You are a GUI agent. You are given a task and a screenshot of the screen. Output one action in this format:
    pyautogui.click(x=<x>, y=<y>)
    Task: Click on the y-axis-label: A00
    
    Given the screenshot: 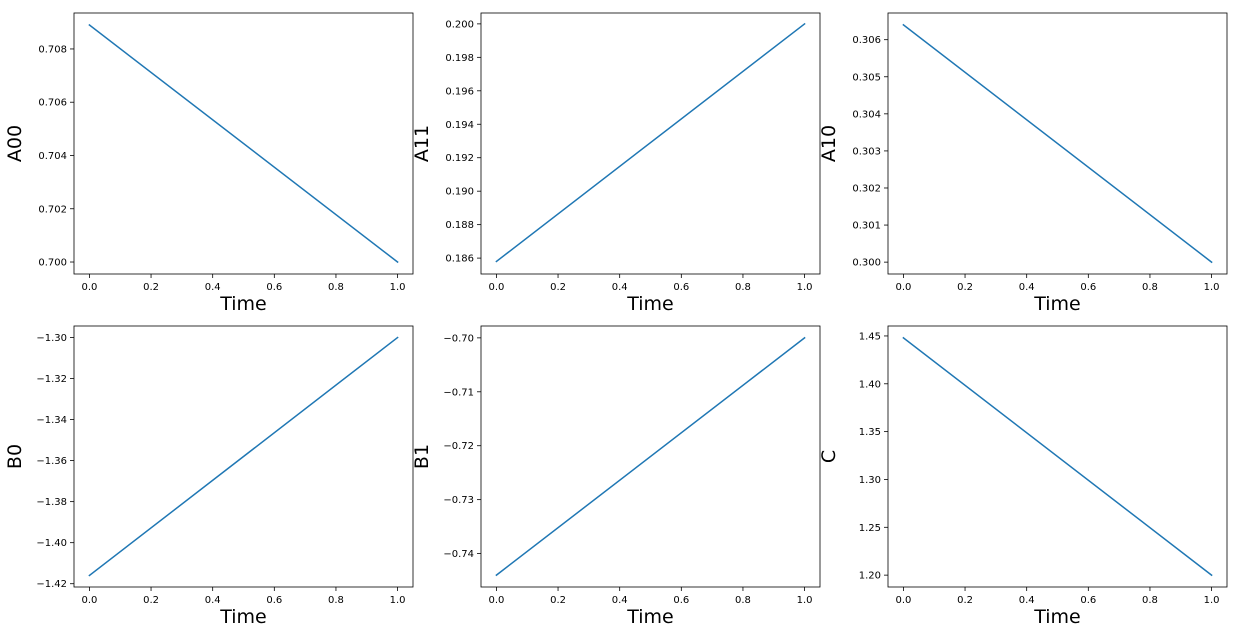 What is the action you would take?
    pyautogui.click(x=15, y=143)
    